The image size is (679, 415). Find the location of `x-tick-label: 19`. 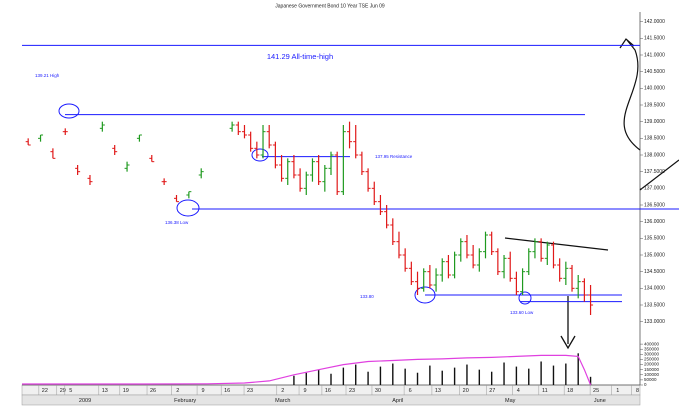

x-tick-label: 19 is located at coordinates (126, 391).